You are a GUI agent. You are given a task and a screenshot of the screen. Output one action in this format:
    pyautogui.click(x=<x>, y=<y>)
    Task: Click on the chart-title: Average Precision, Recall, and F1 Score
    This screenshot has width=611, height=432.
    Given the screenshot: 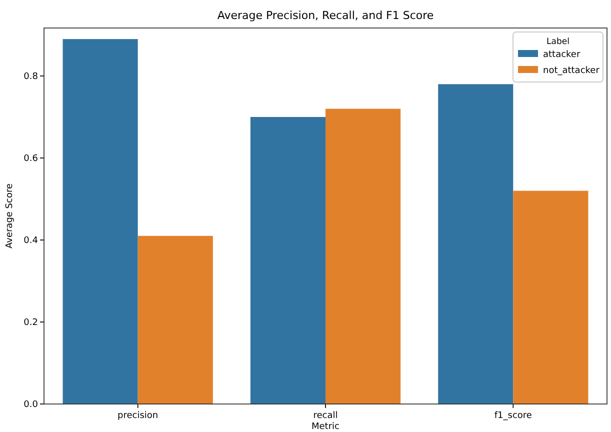 What is the action you would take?
    pyautogui.click(x=325, y=15)
    